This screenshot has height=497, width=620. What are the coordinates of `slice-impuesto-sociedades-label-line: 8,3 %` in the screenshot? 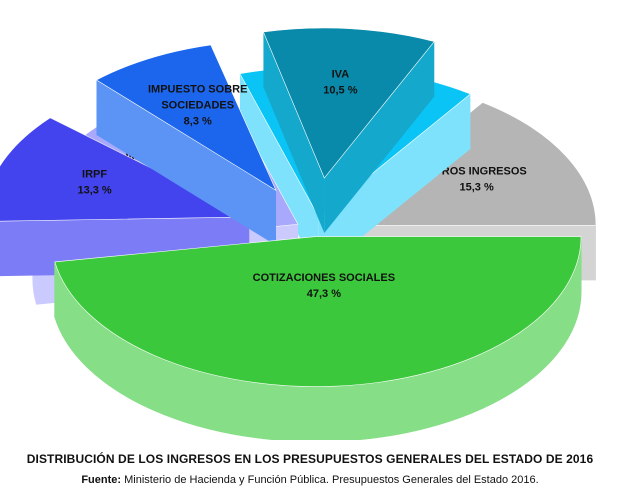 It's located at (198, 122).